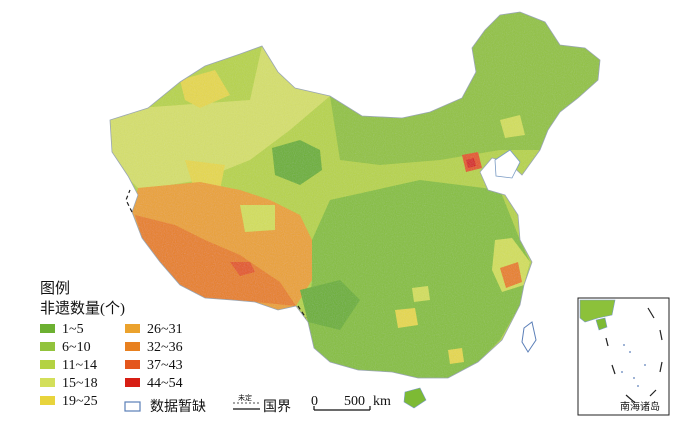  Describe the element at coordinates (242, 269) in the screenshot. I see `region-tibet-hotspot` at that location.